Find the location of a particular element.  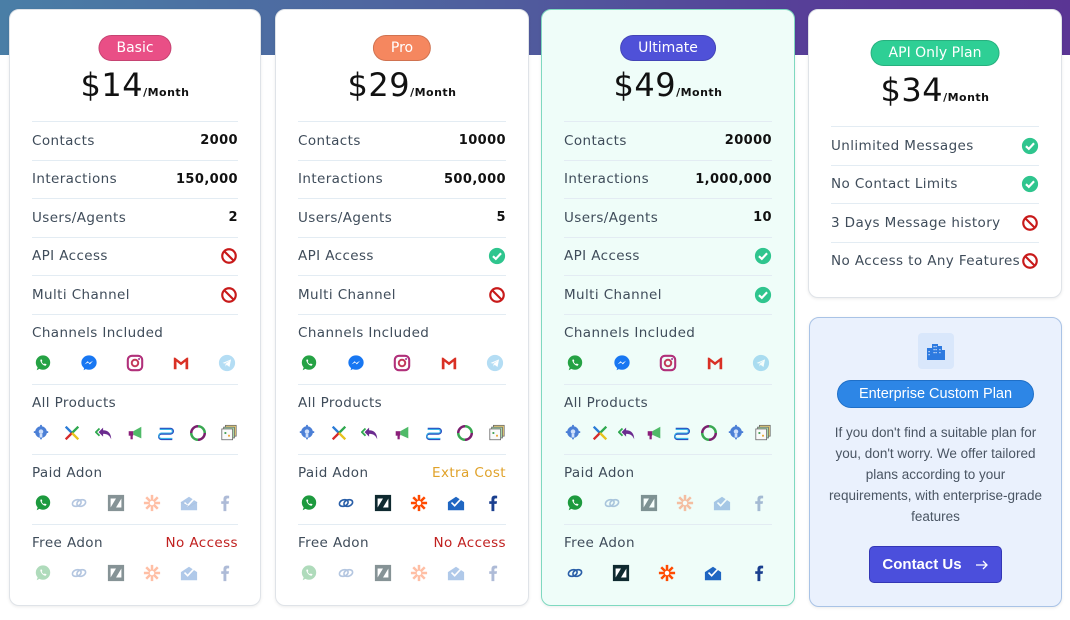

price-amount: $49 is located at coordinates (645, 85).